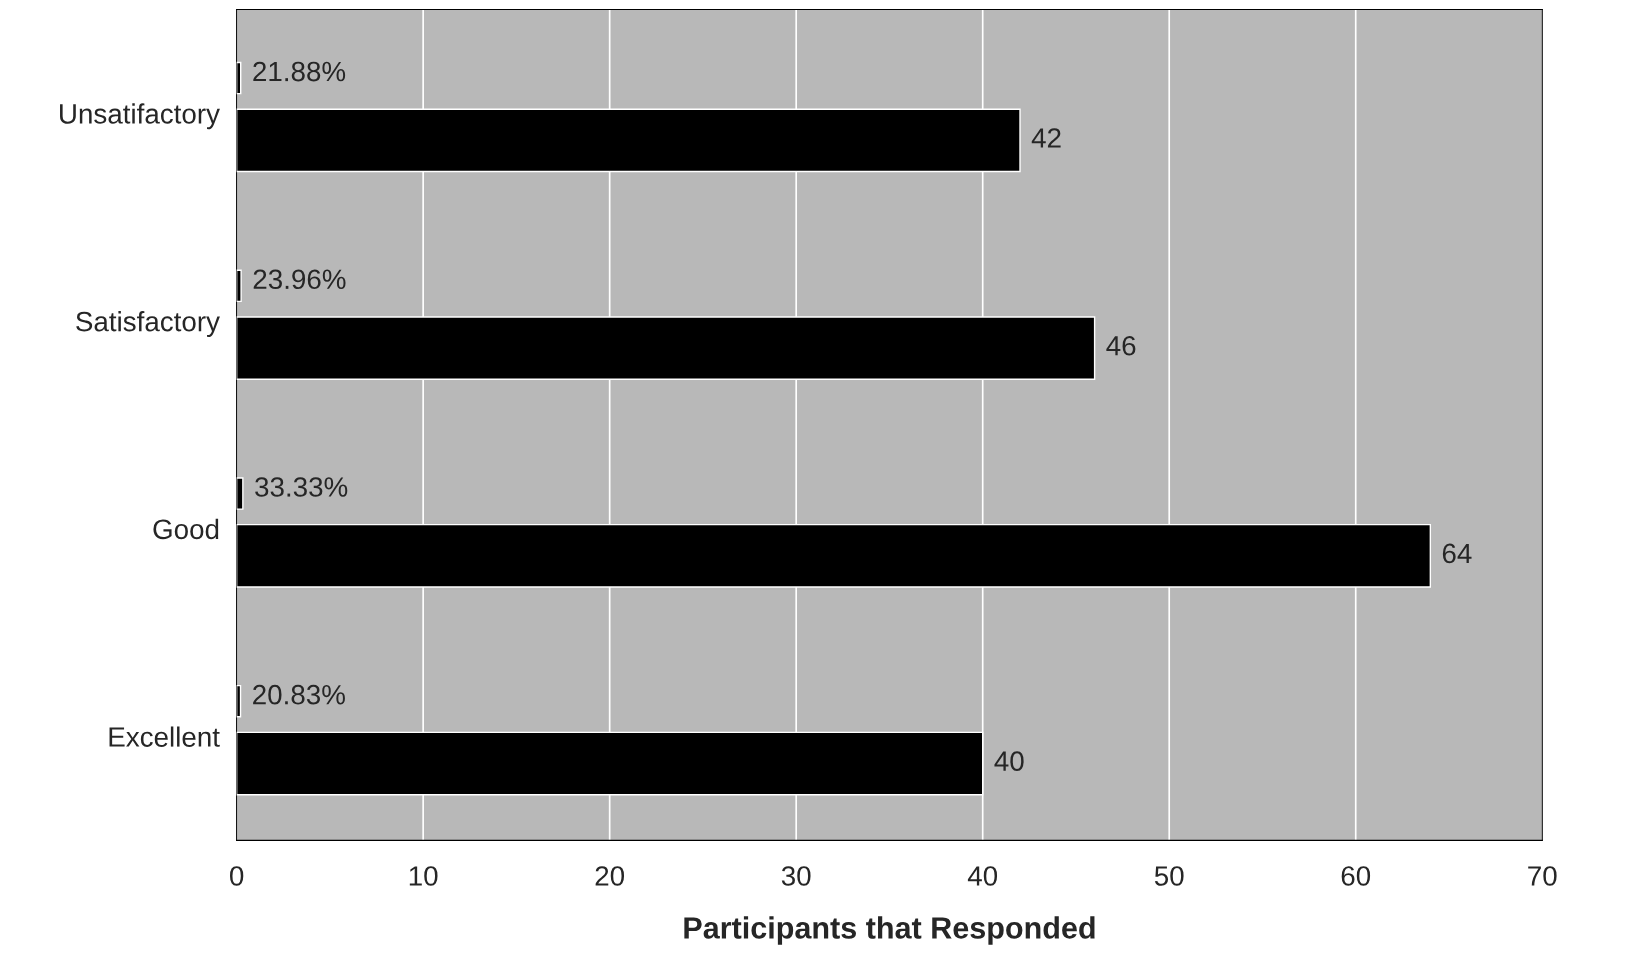  Describe the element at coordinates (610, 876) in the screenshot. I see `x-tick-label: 20` at that location.